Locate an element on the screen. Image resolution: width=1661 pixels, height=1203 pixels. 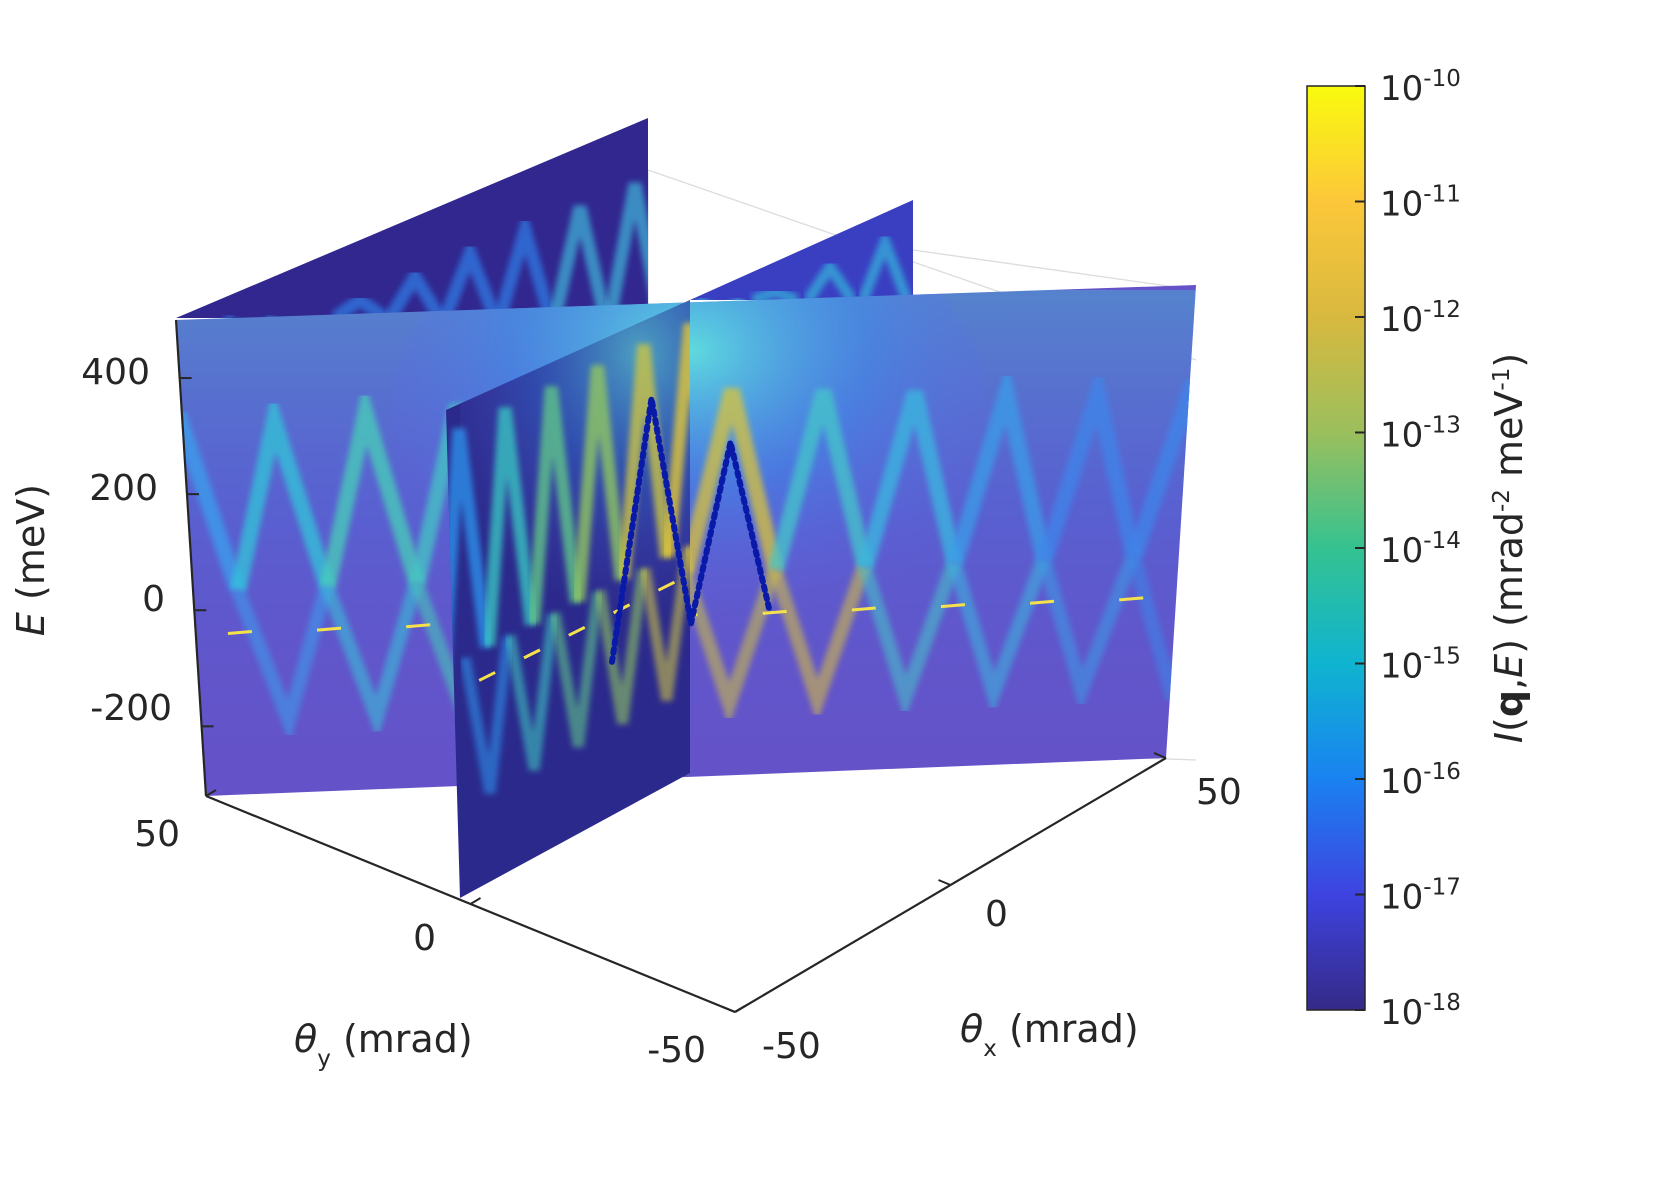
y-tick-label: 50 is located at coordinates (157, 834).